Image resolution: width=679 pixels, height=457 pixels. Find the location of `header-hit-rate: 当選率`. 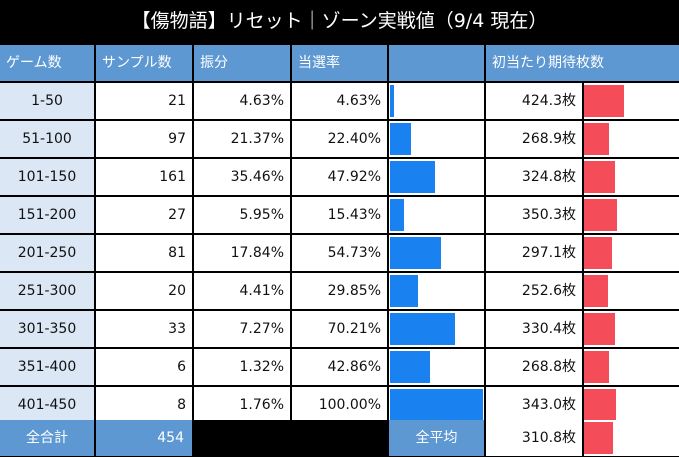

header-hit-rate: 当選率 is located at coordinates (339, 63).